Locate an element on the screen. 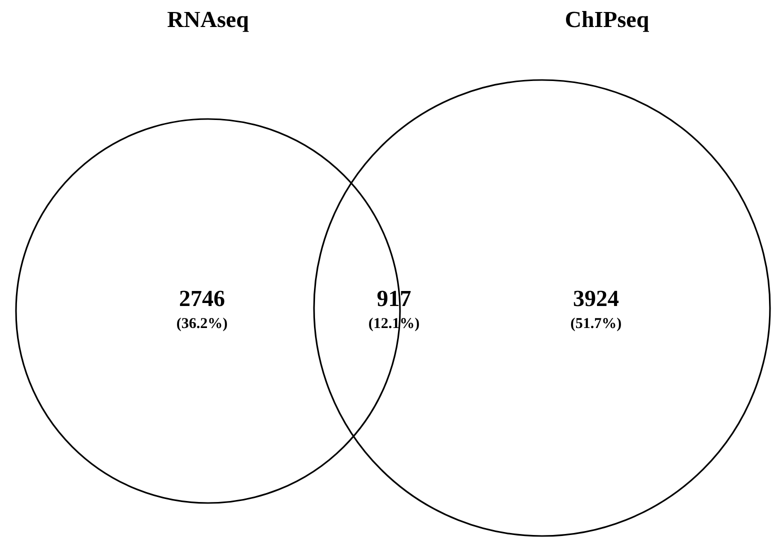 The height and width of the screenshot is (538, 775). text: RNAseq is located at coordinates (208, 19).